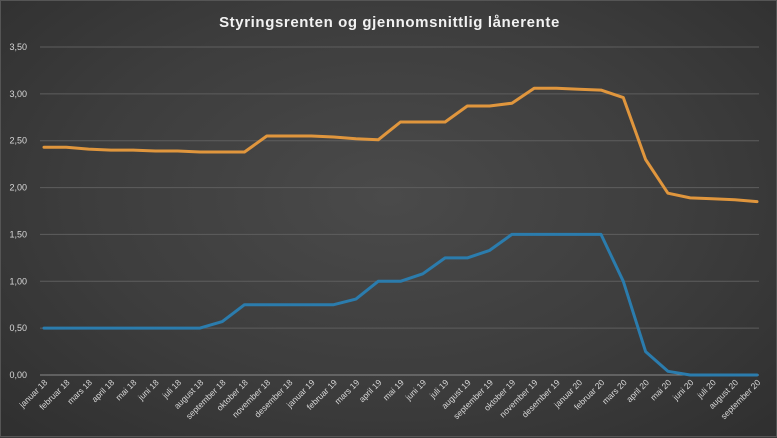 This screenshot has width=777, height=438. I want to click on y-tick-label: 1,50, so click(18, 234).